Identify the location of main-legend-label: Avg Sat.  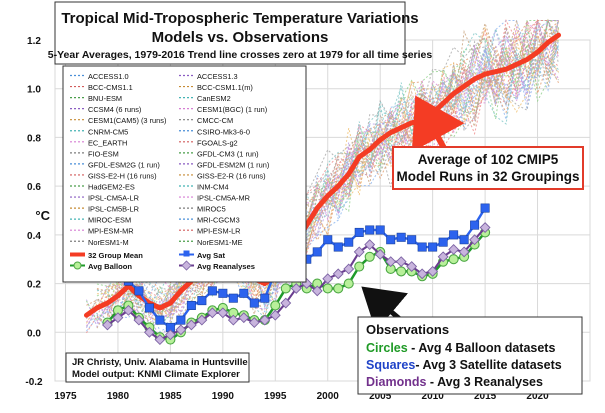
(211, 255).